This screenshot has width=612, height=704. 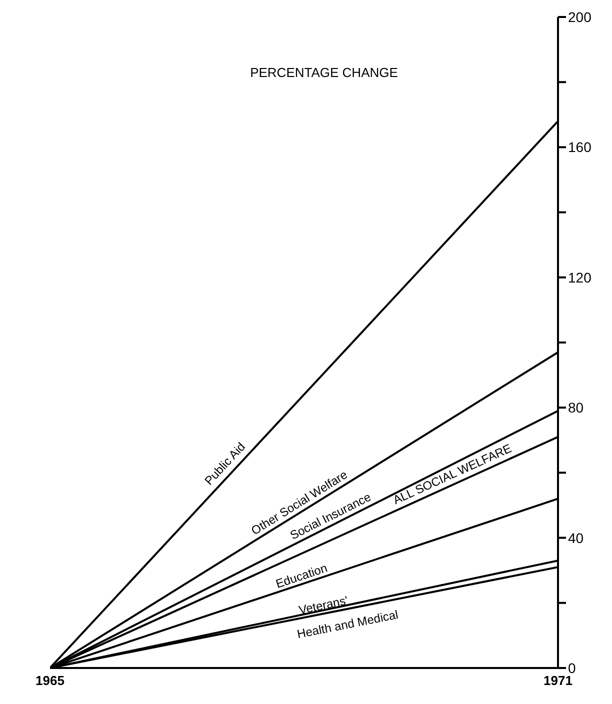 What do you see at coordinates (576, 538) in the screenshot?
I see `y-tick-label: 40` at bounding box center [576, 538].